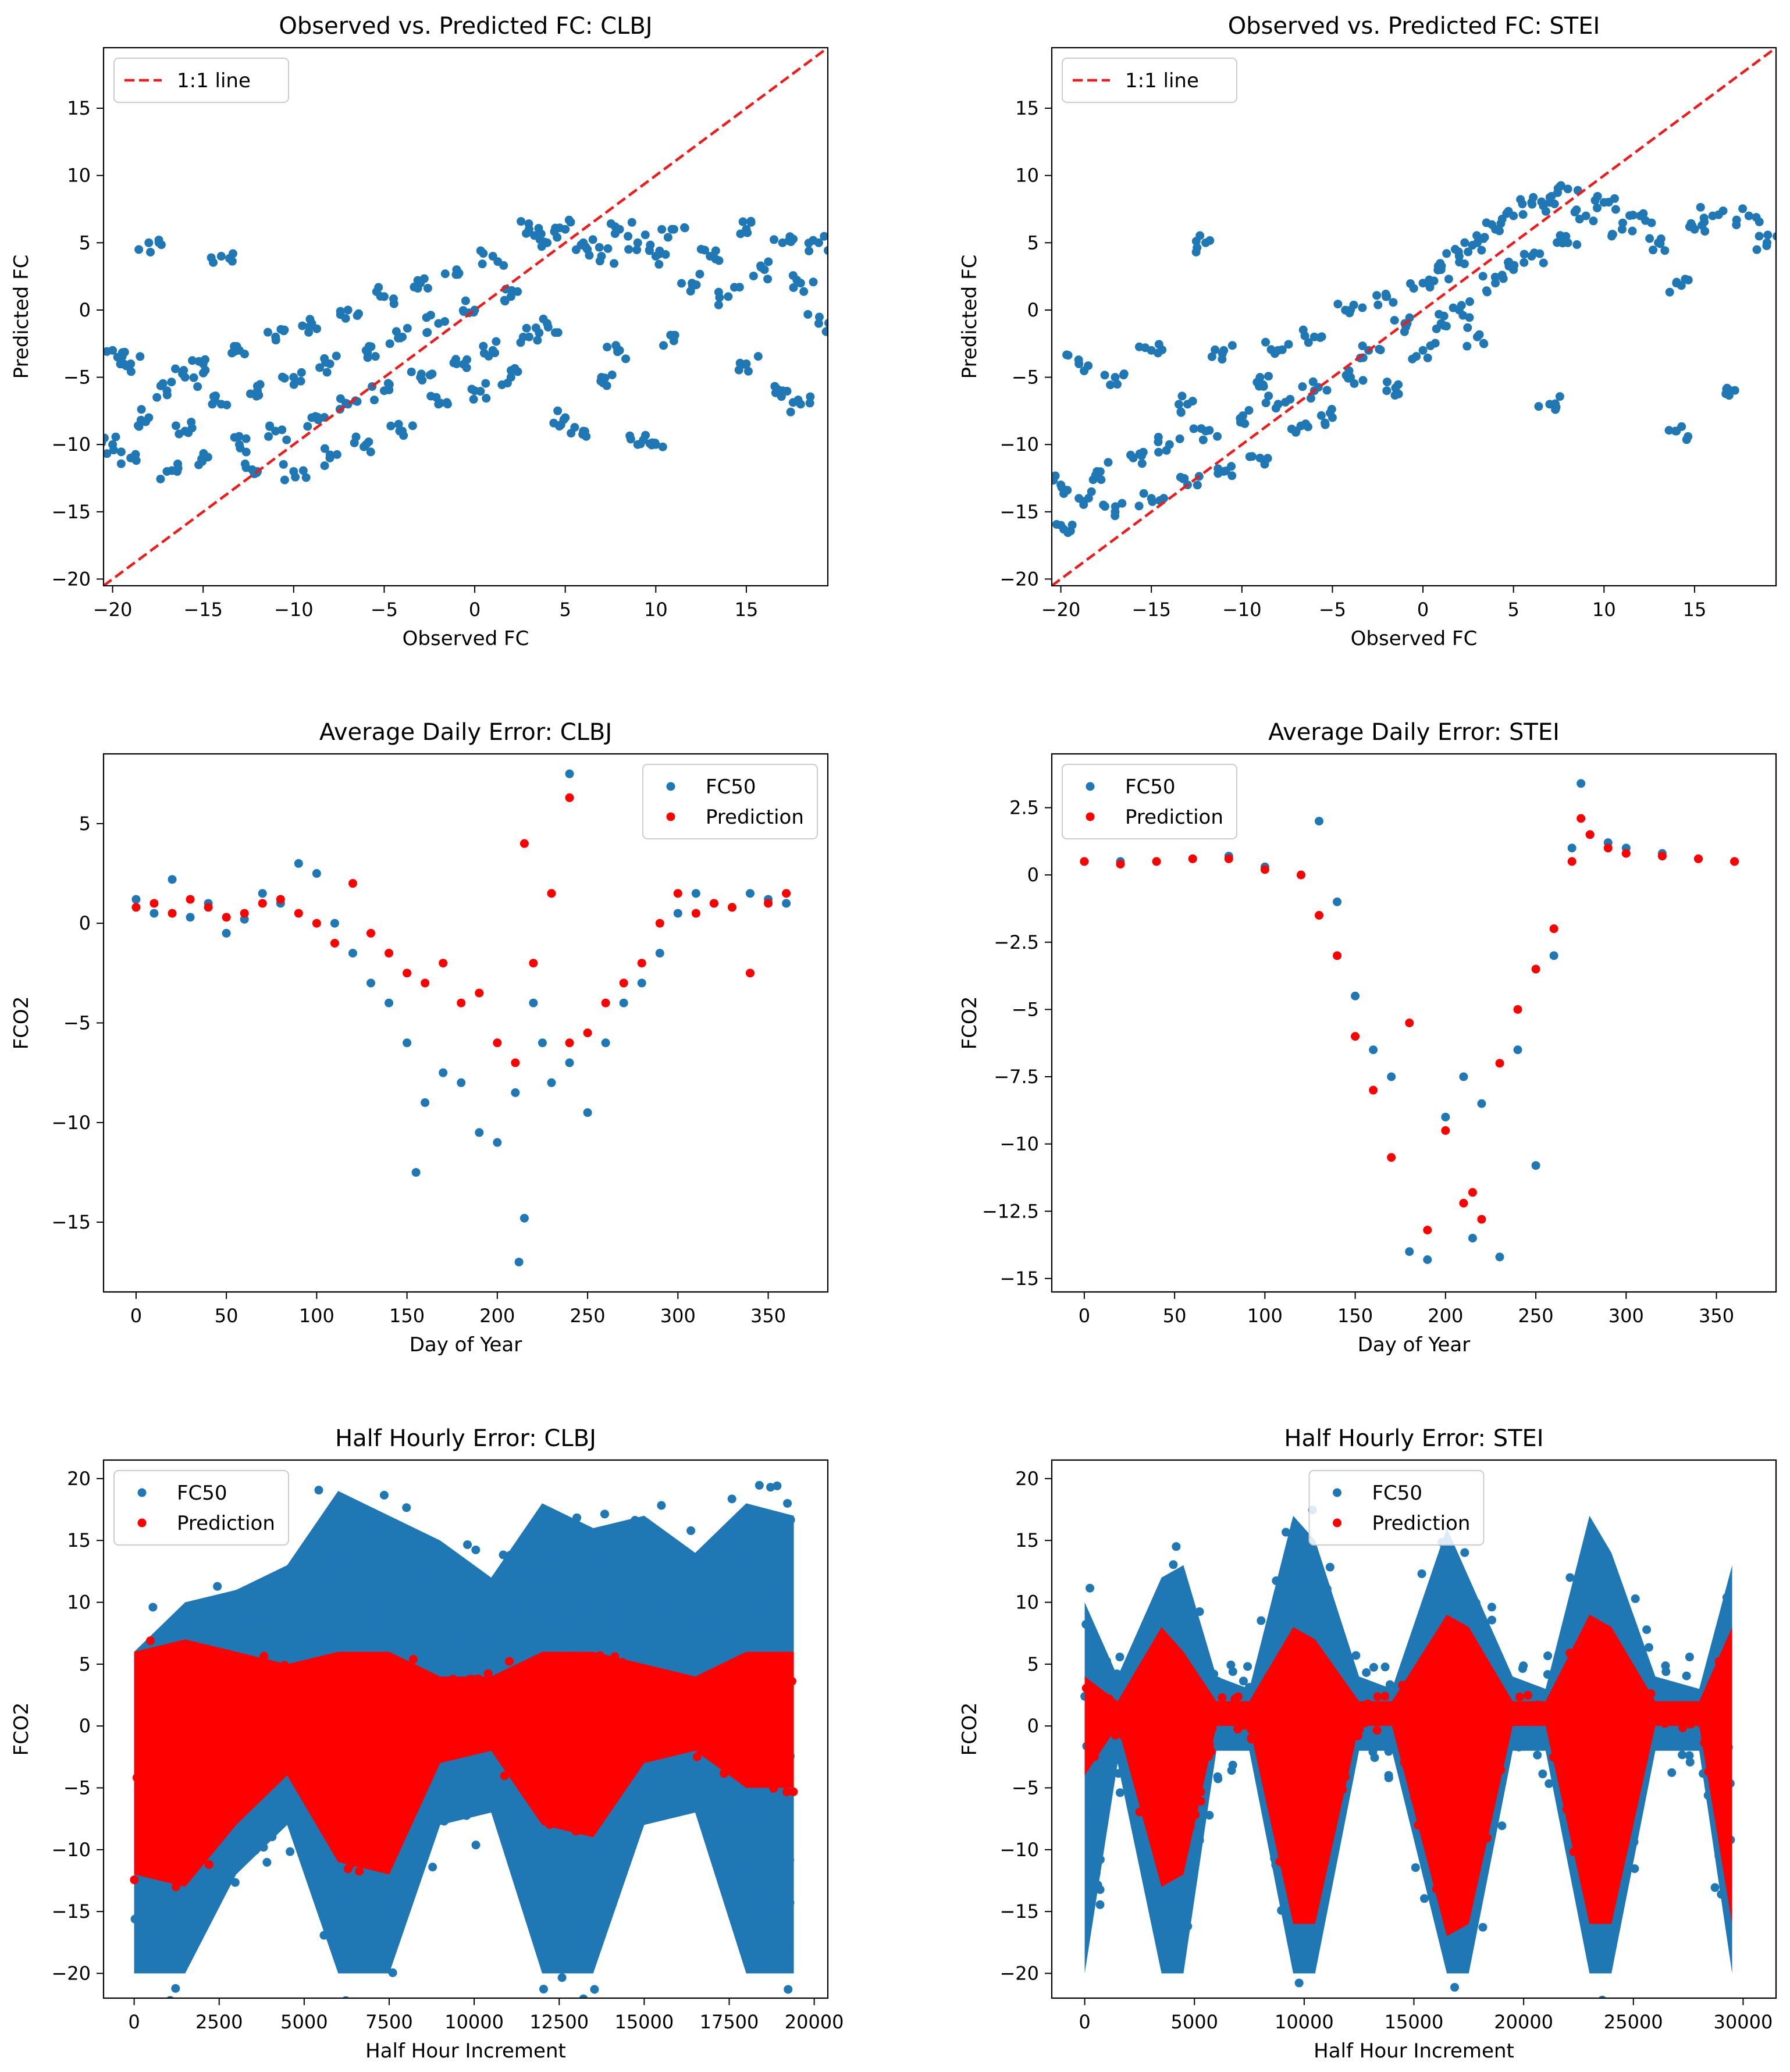 This screenshot has height=2072, width=1790. I want to click on x-axis-label: Half Hour Increment, so click(1414, 2051).